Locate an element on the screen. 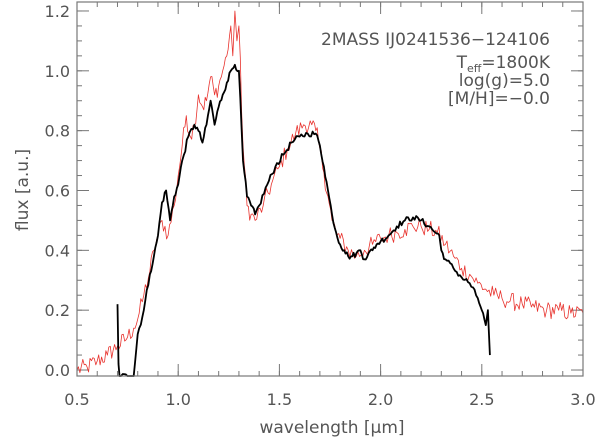 Image resolution: width=600 pixels, height=439 pixels. teff-annotation: Teff=1800K is located at coordinates (503, 64).